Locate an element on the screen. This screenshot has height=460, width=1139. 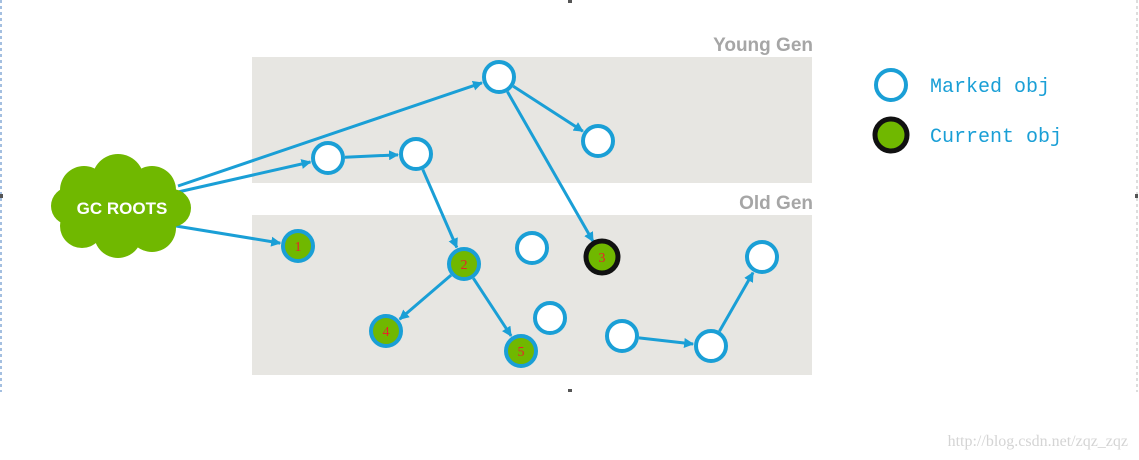
object-node-o3: 3 is located at coordinates (602, 257).